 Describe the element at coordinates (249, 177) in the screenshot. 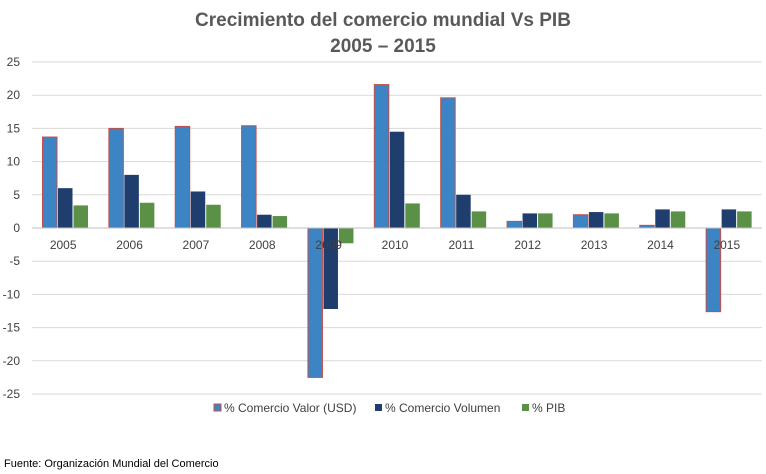

I see `bar-comercio-valor-usd-2008` at that location.